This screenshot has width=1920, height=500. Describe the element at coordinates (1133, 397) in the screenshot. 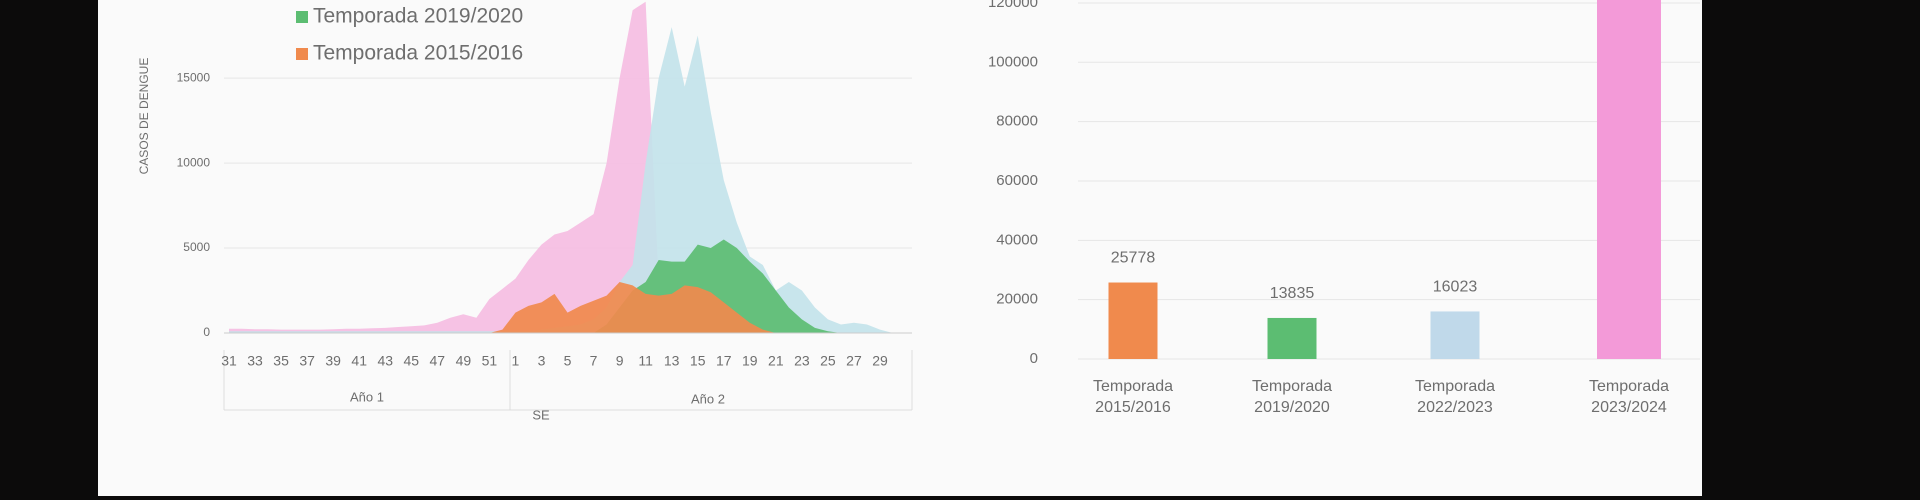

I see `x-tick-label: Temporada 2015/2016` at that location.